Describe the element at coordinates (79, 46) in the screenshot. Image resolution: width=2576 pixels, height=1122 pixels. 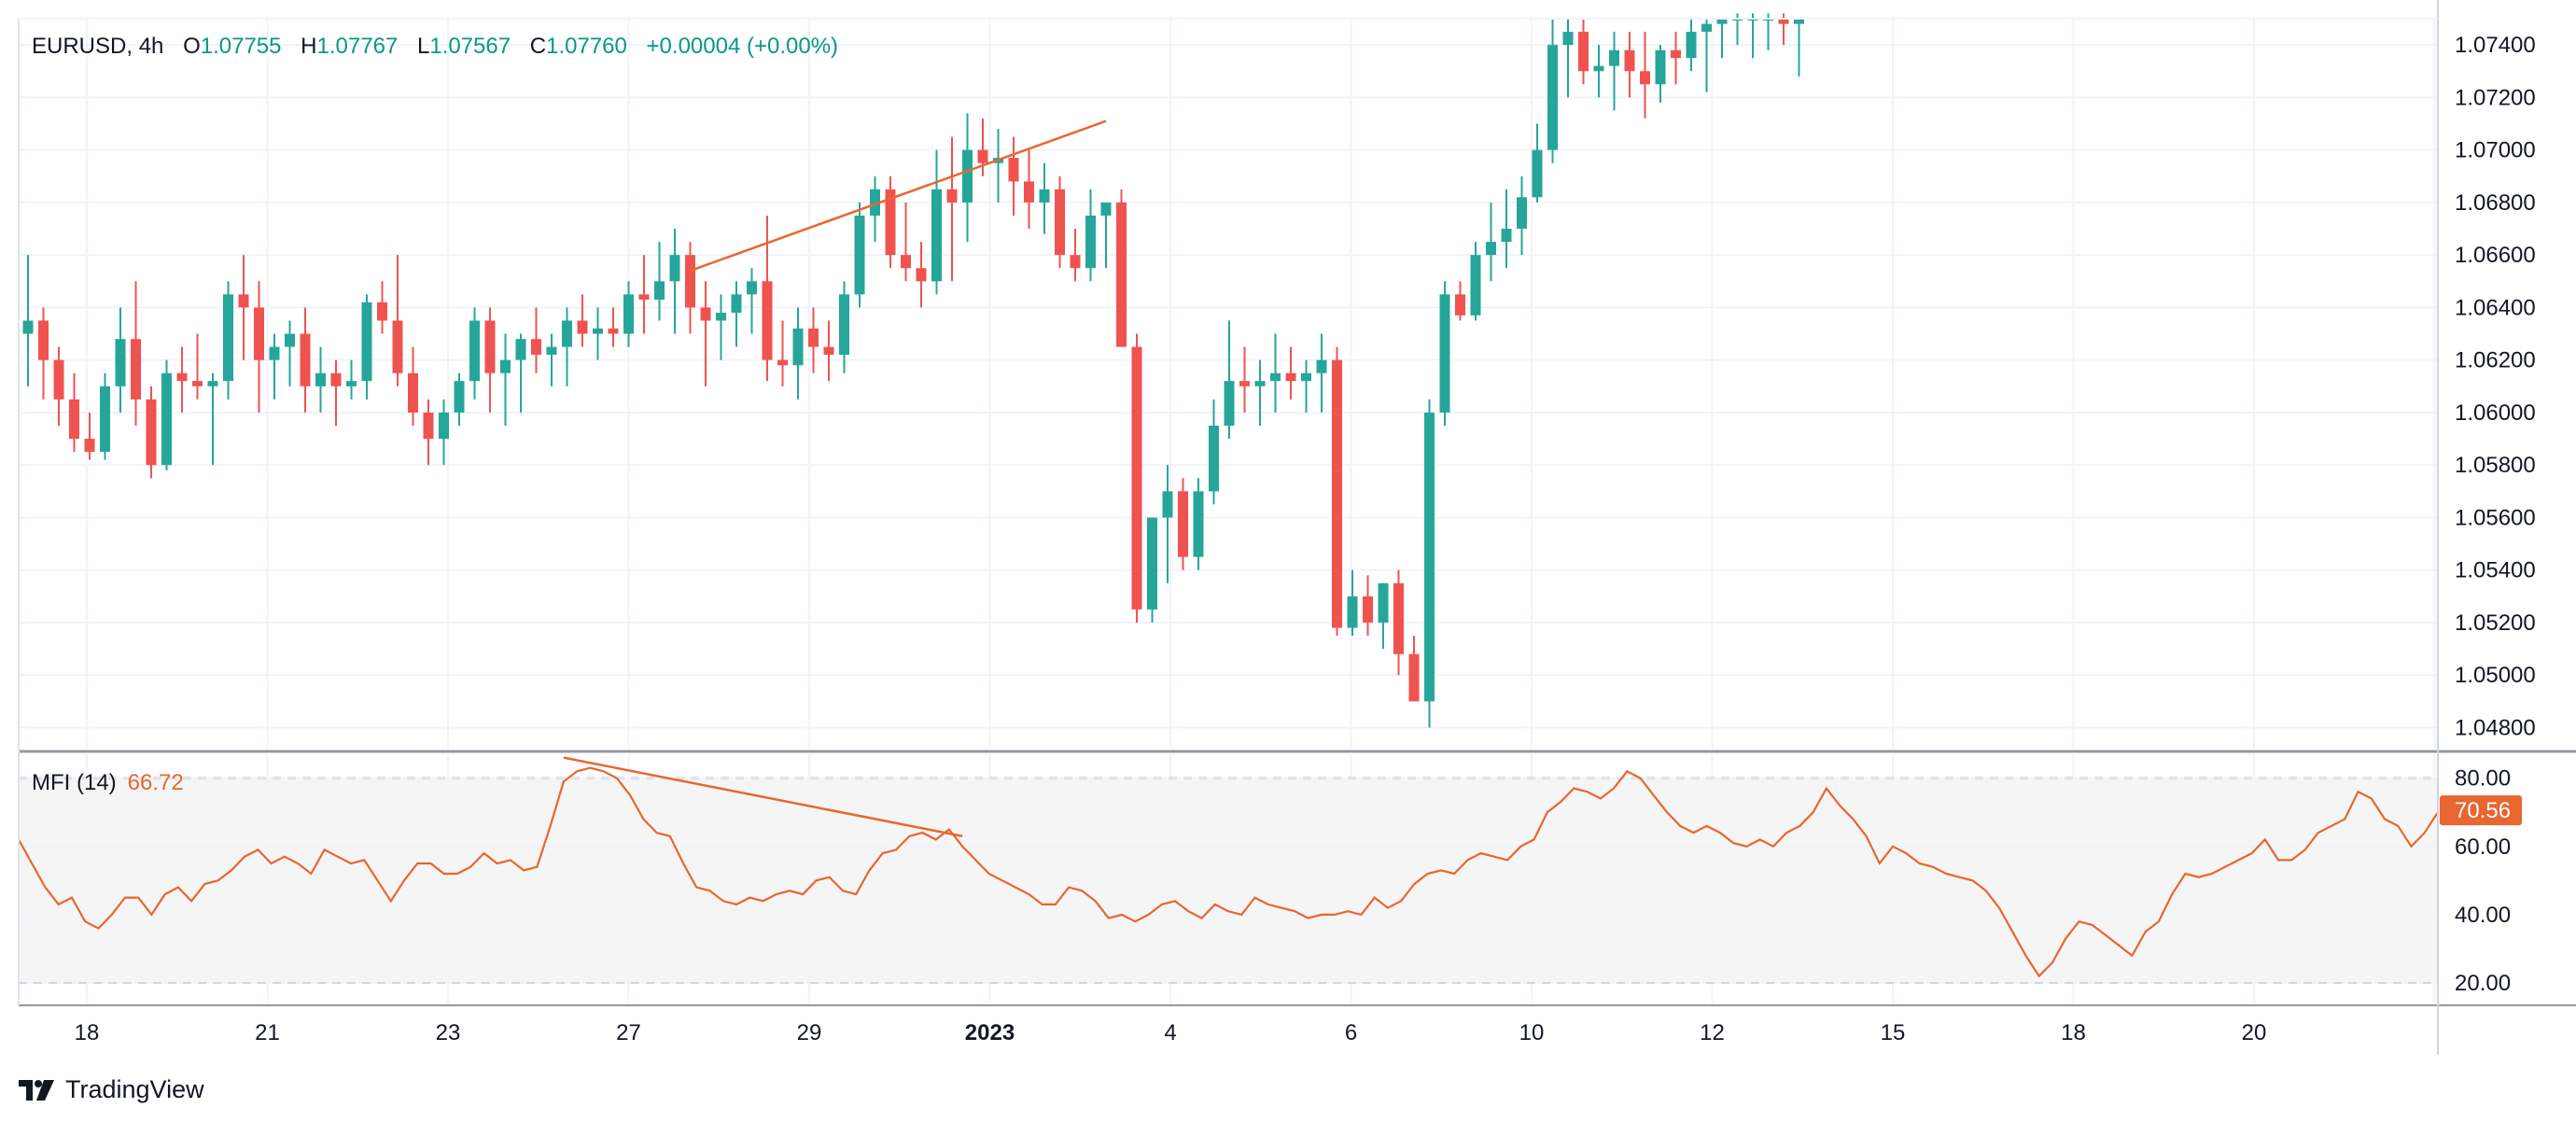
I see `symbol-name: EURUSD` at that location.